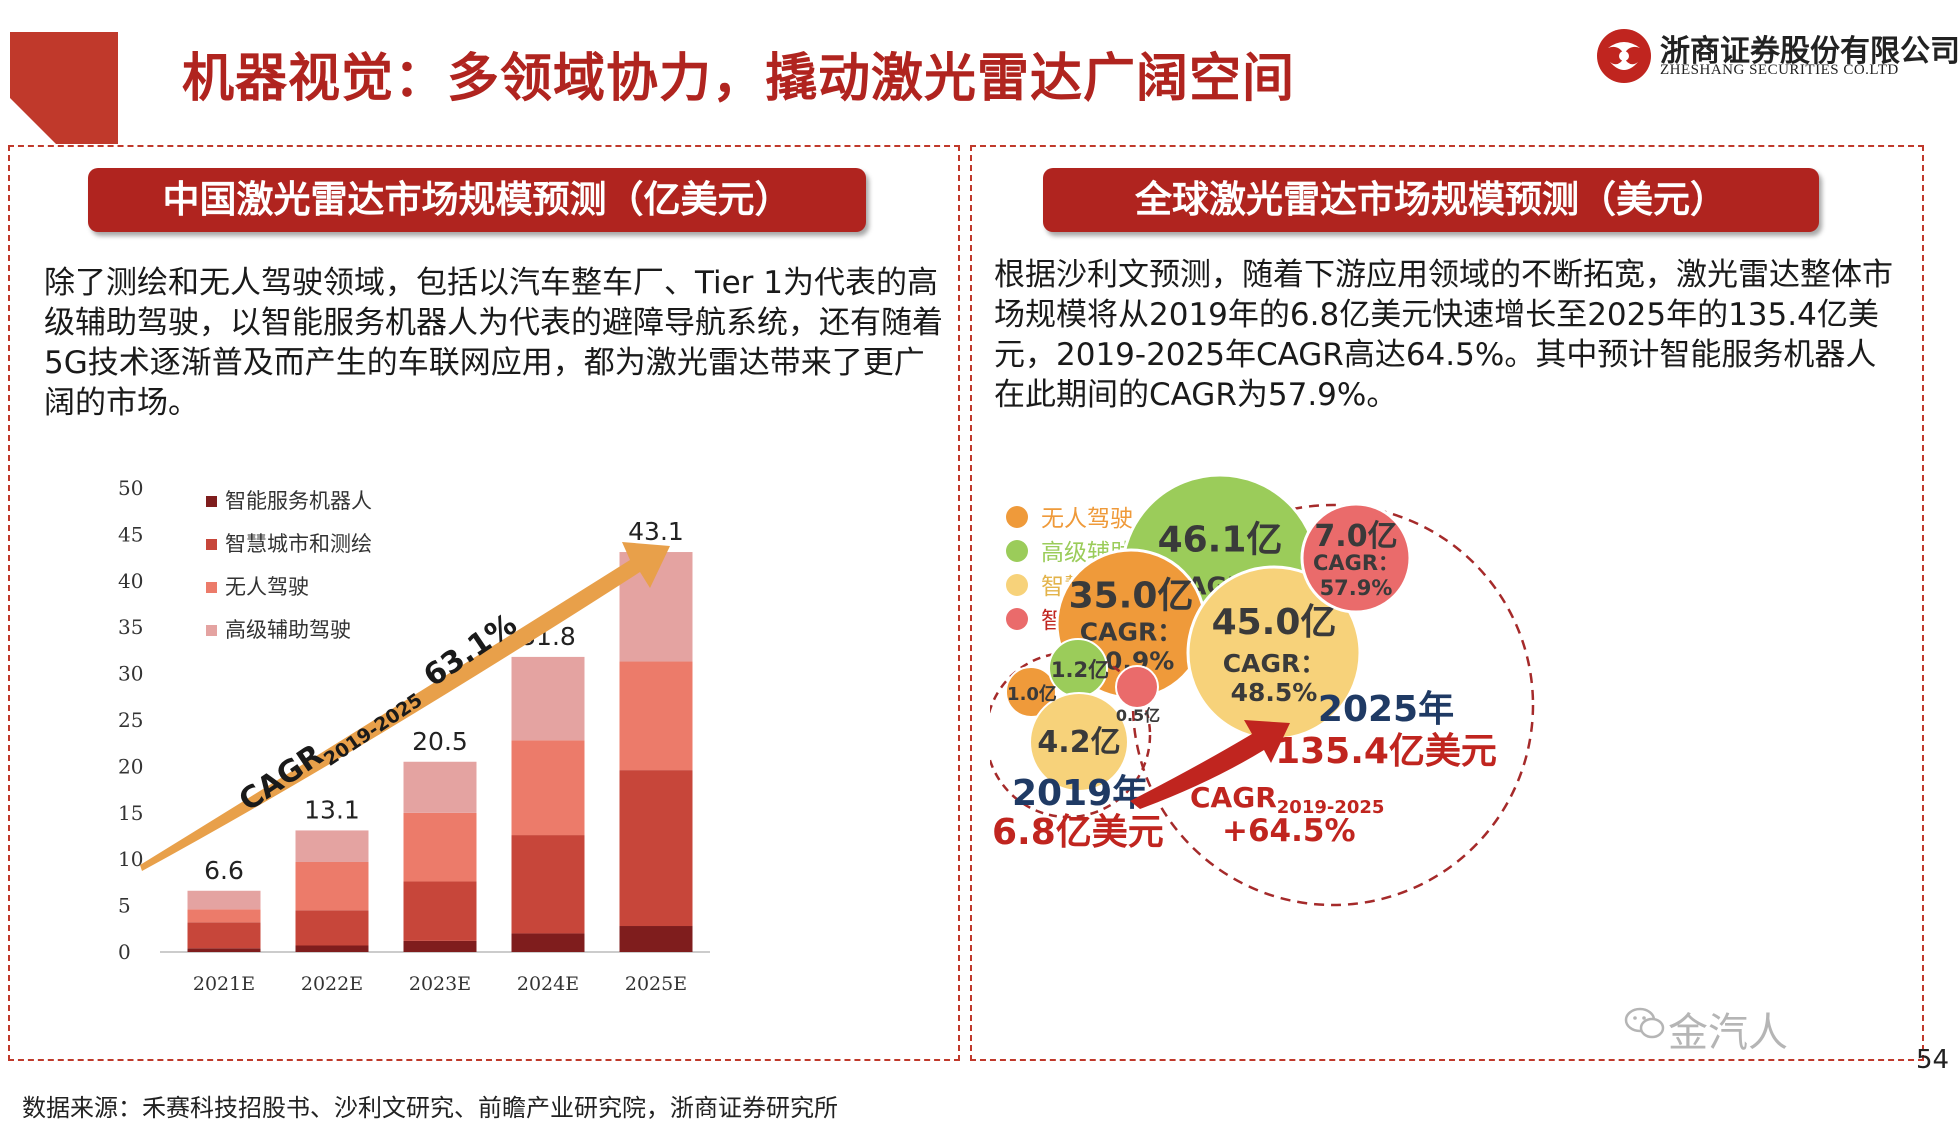 This screenshot has width=1958, height=1123. I want to click on y-tick-label: 20, so click(130, 766).